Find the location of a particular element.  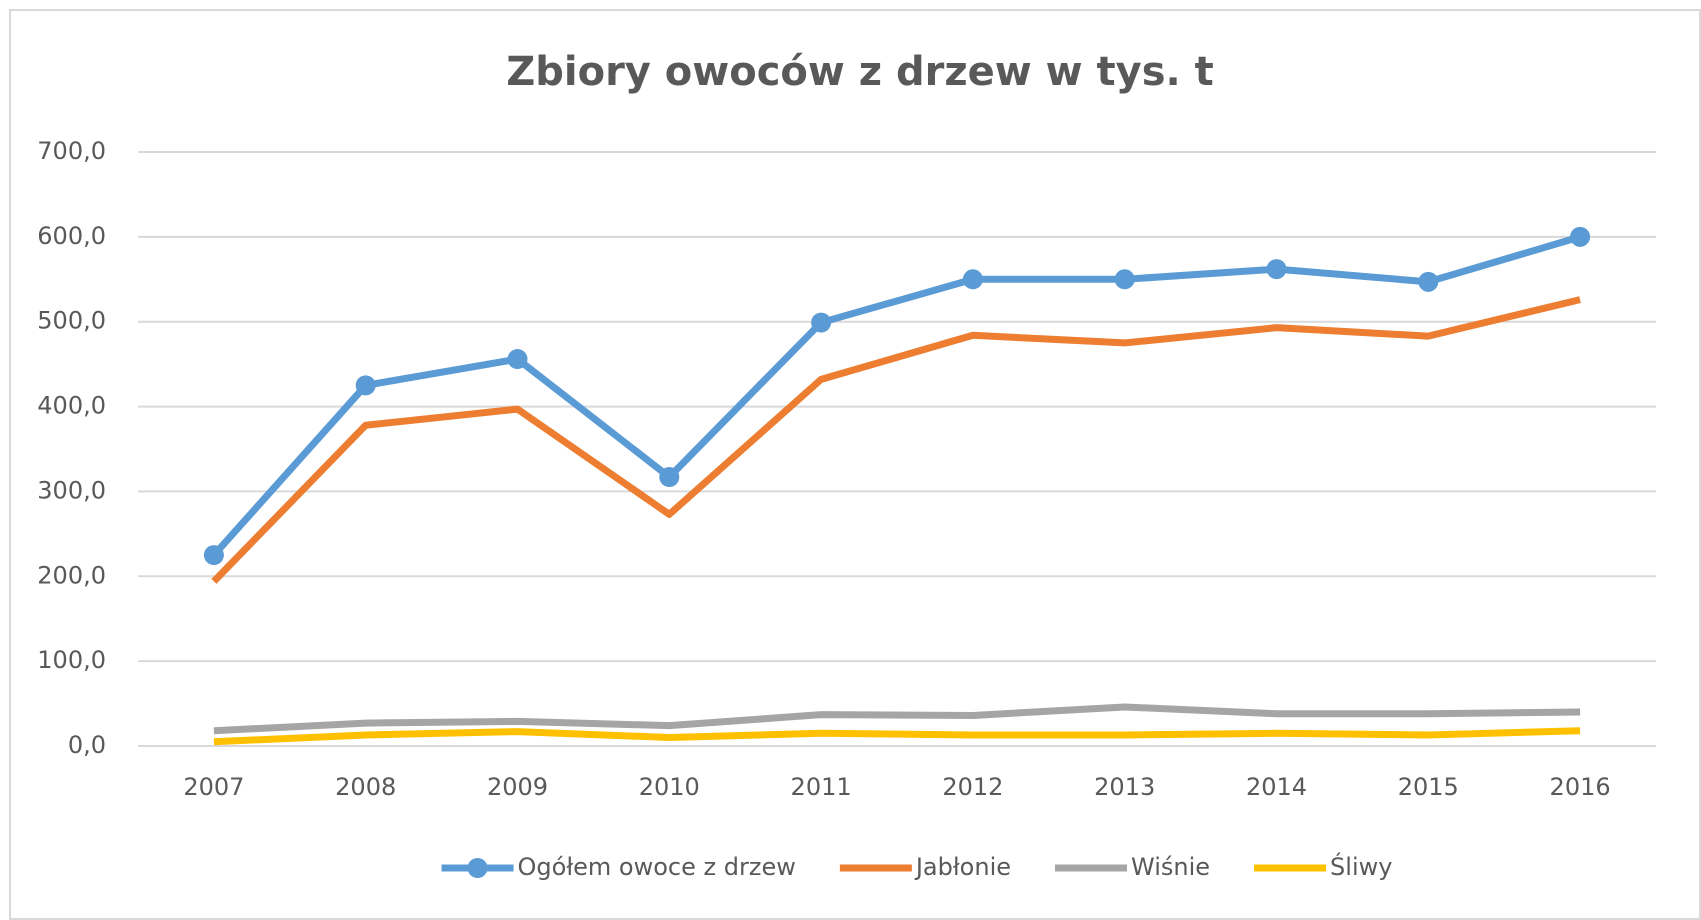

y-tick-label: 600,0 is located at coordinates (71, 236).